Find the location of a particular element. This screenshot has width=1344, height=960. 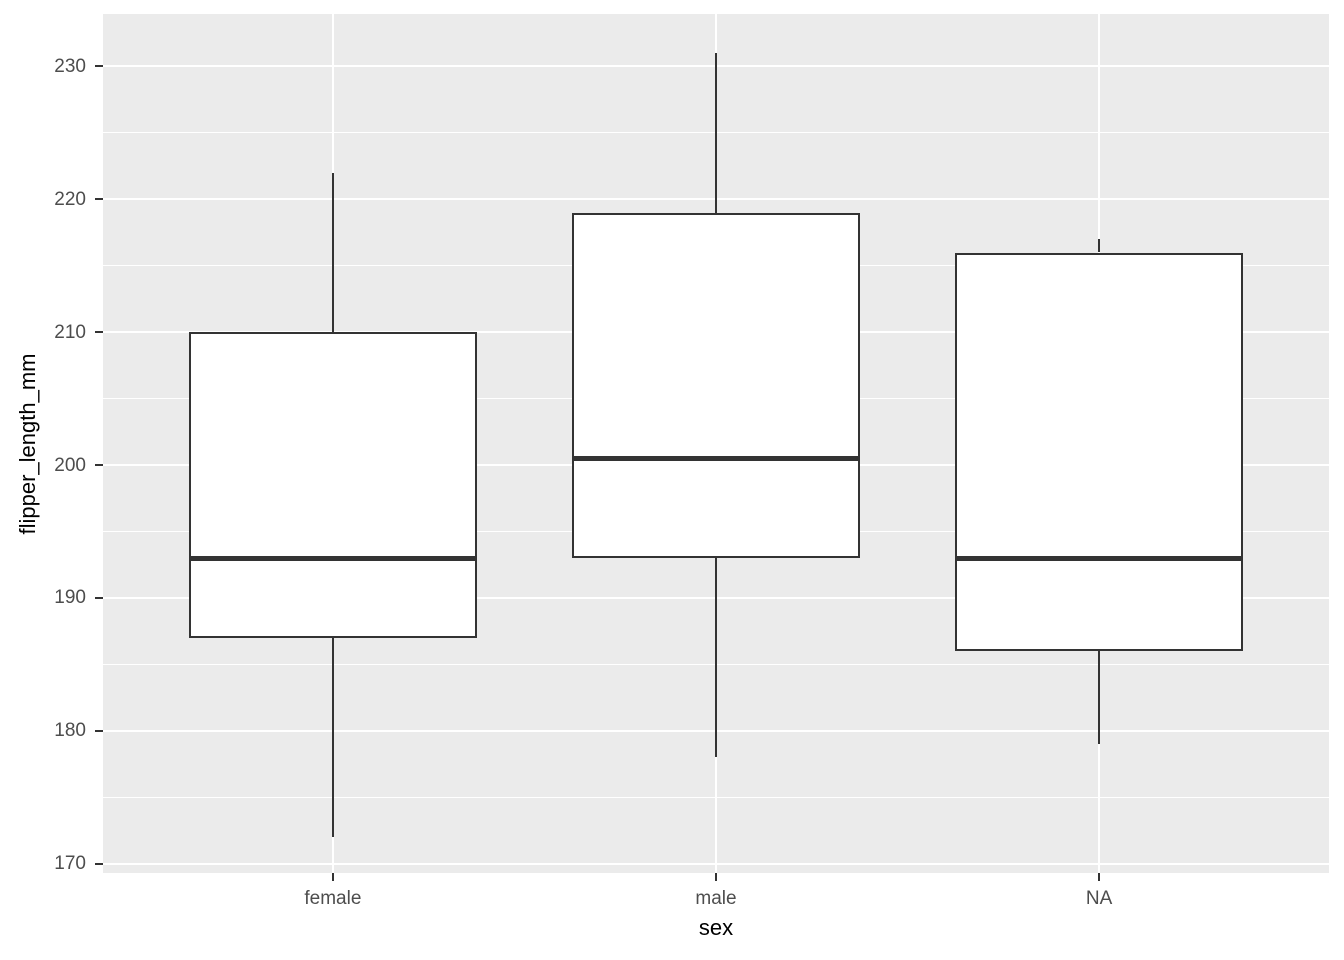

y-tick-label: 200 is located at coordinates (70, 465).